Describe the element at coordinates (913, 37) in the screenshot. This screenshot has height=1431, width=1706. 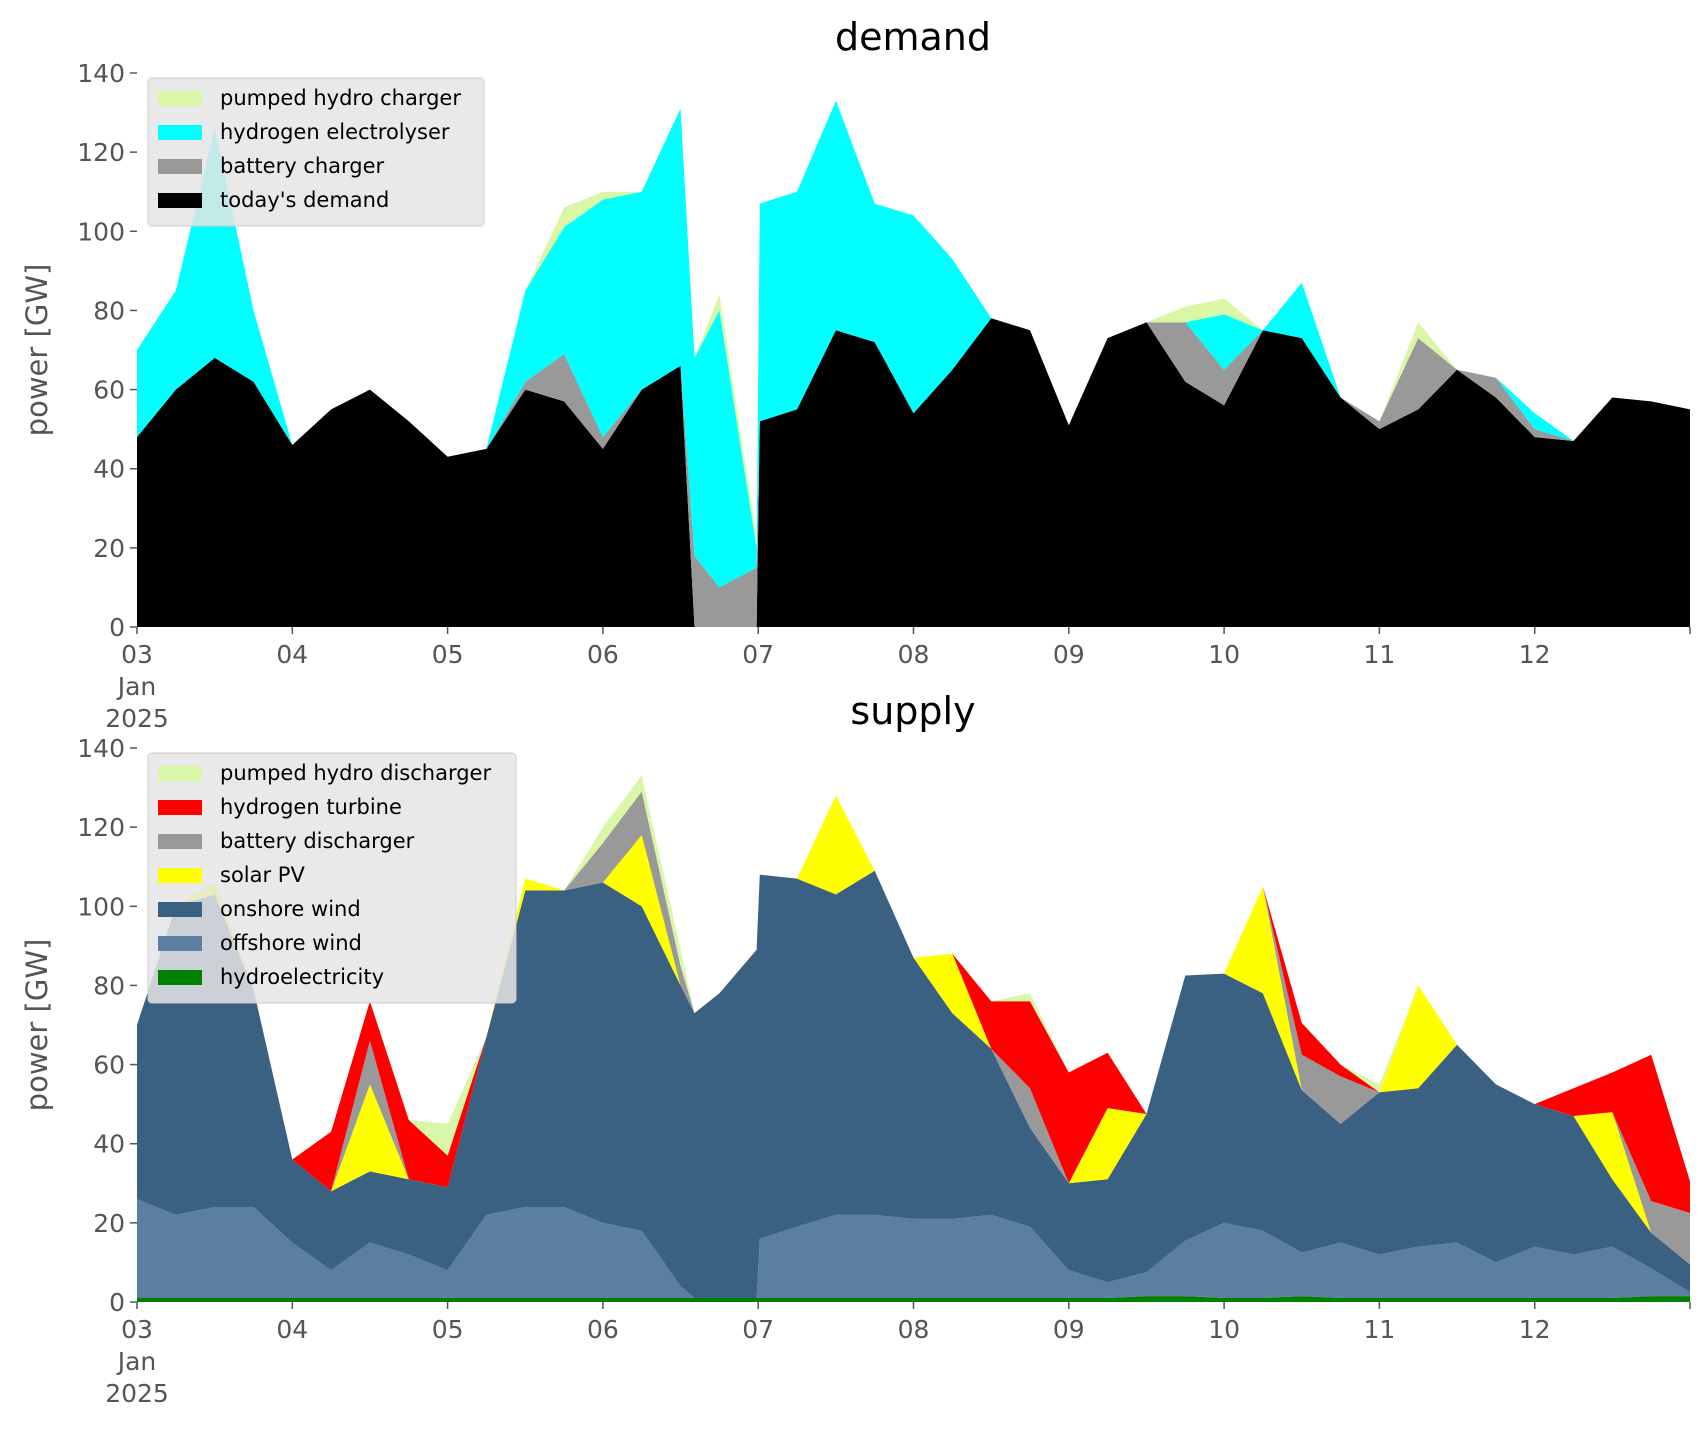
I see `demand-chart-title: demand` at that location.